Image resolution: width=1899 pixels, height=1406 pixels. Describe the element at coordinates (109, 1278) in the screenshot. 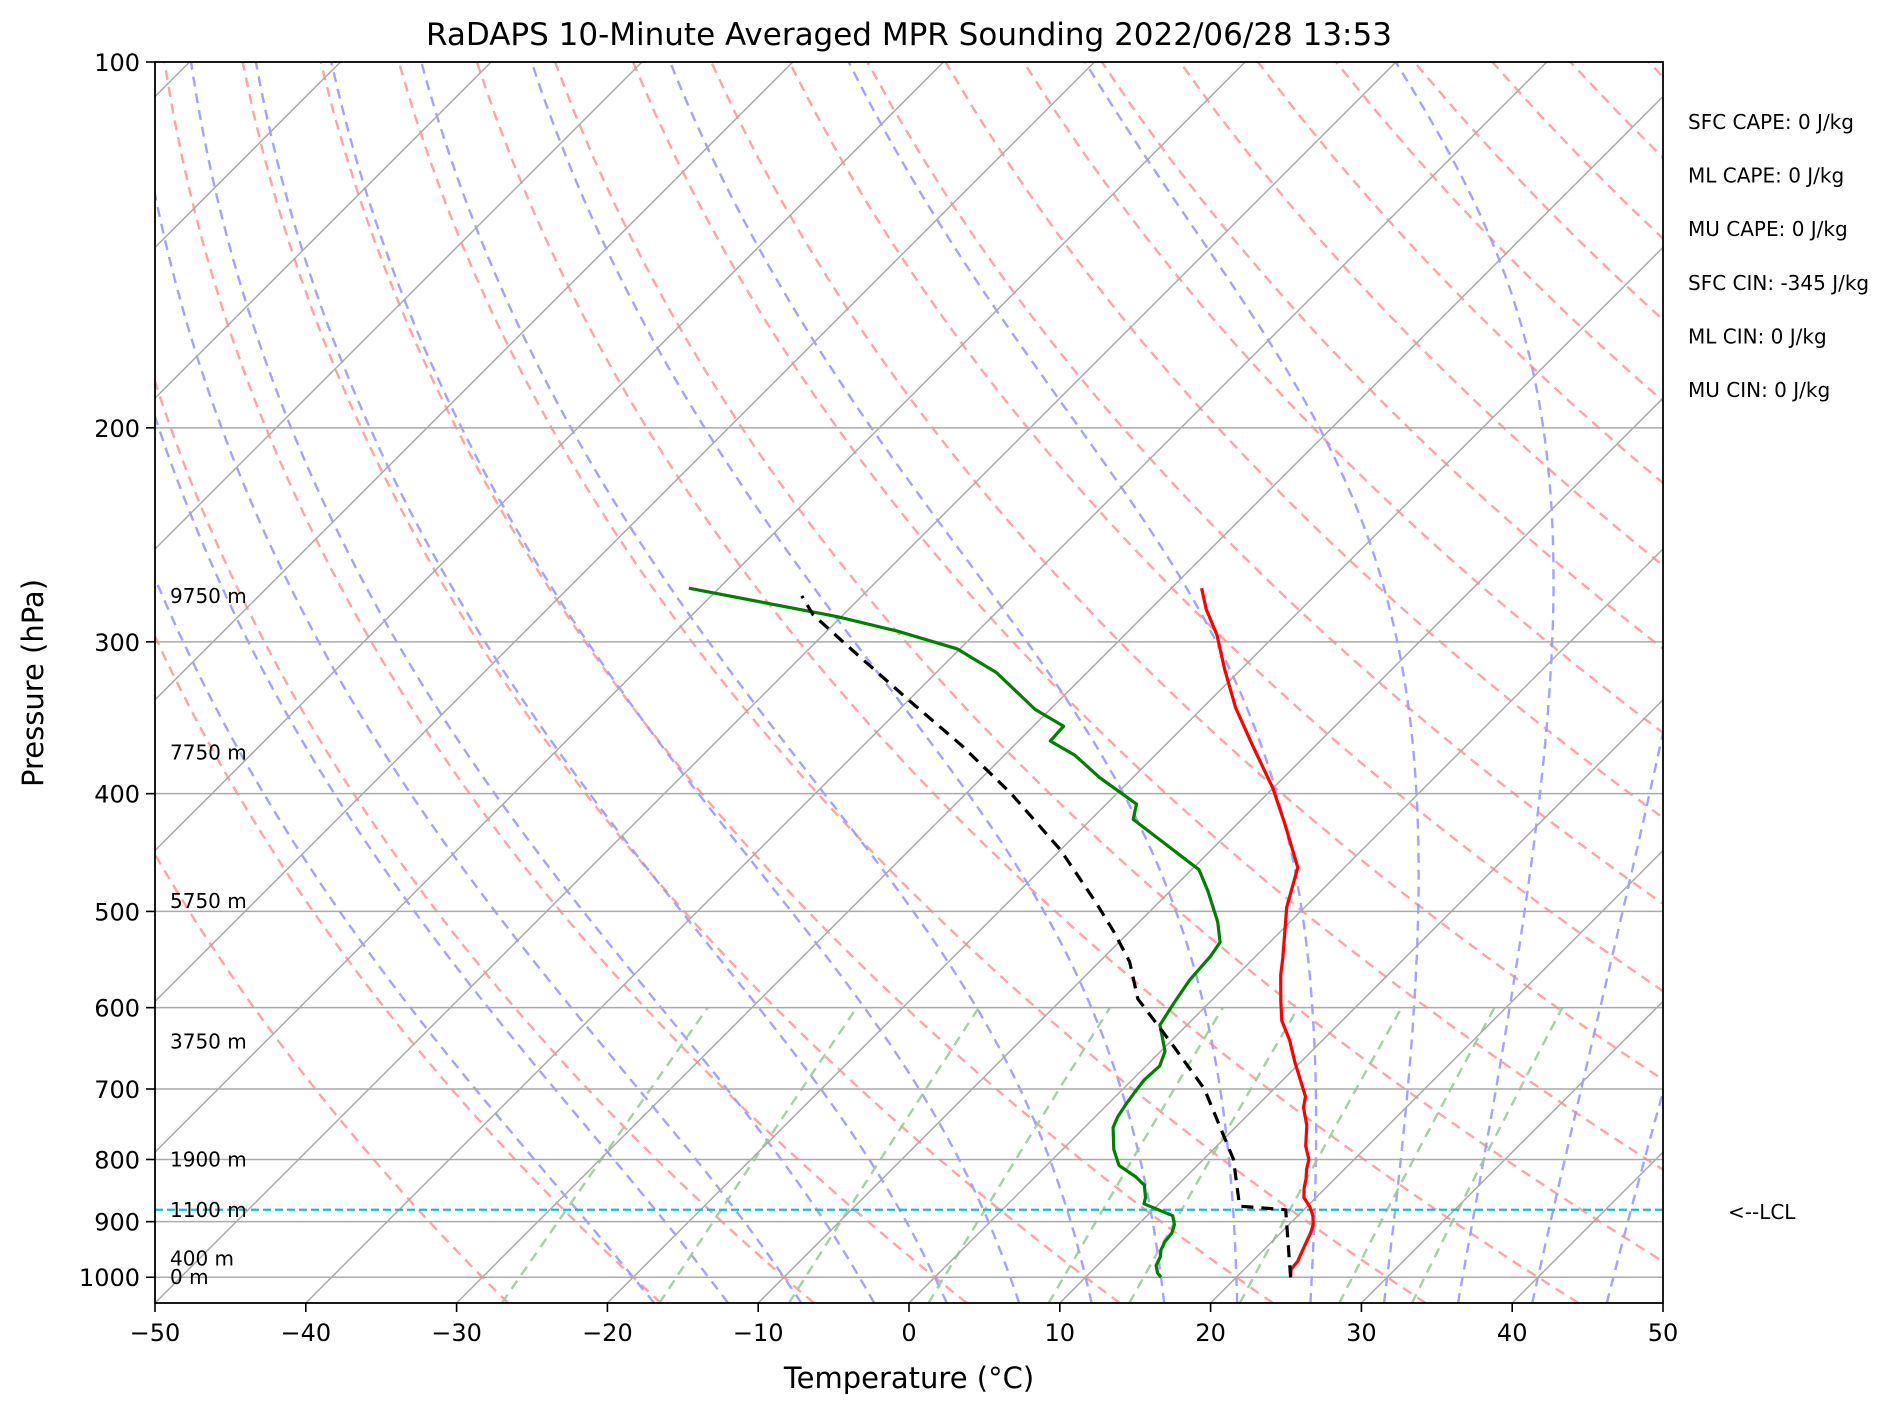

I see `y-tick-label: 1000` at that location.